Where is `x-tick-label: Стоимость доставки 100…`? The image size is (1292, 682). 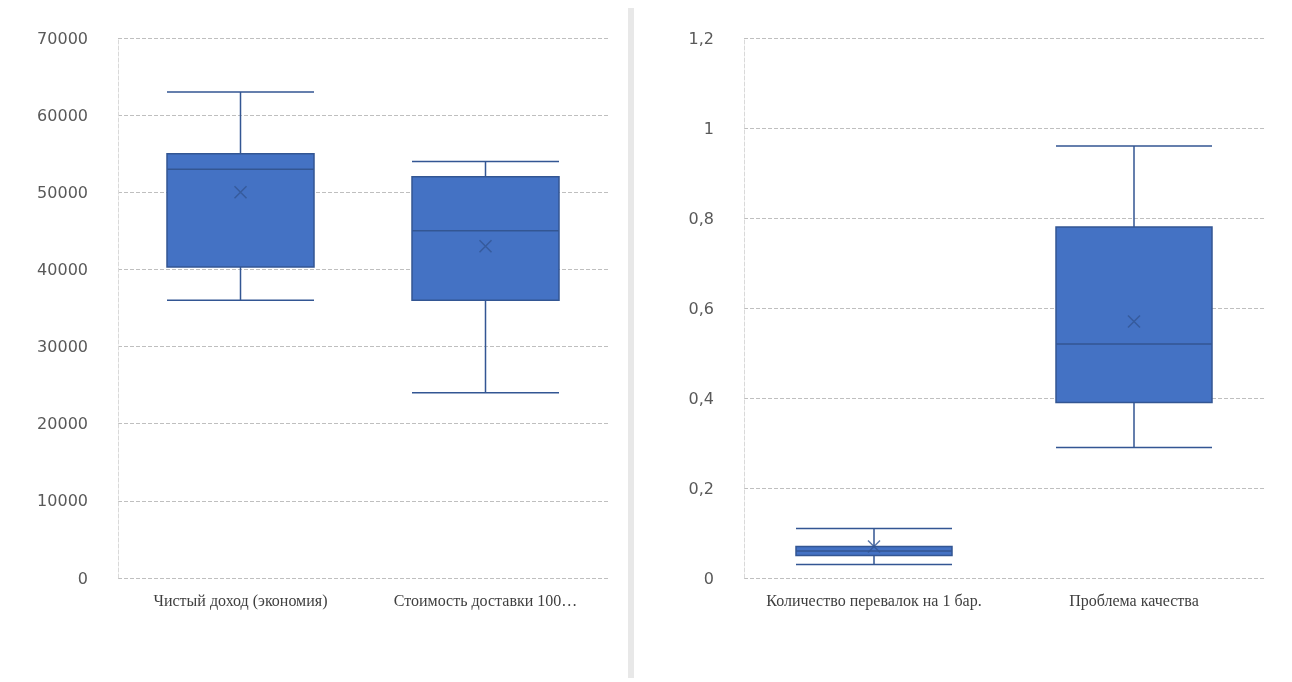 x-tick-label: Стоимость доставки 100… is located at coordinates (485, 600).